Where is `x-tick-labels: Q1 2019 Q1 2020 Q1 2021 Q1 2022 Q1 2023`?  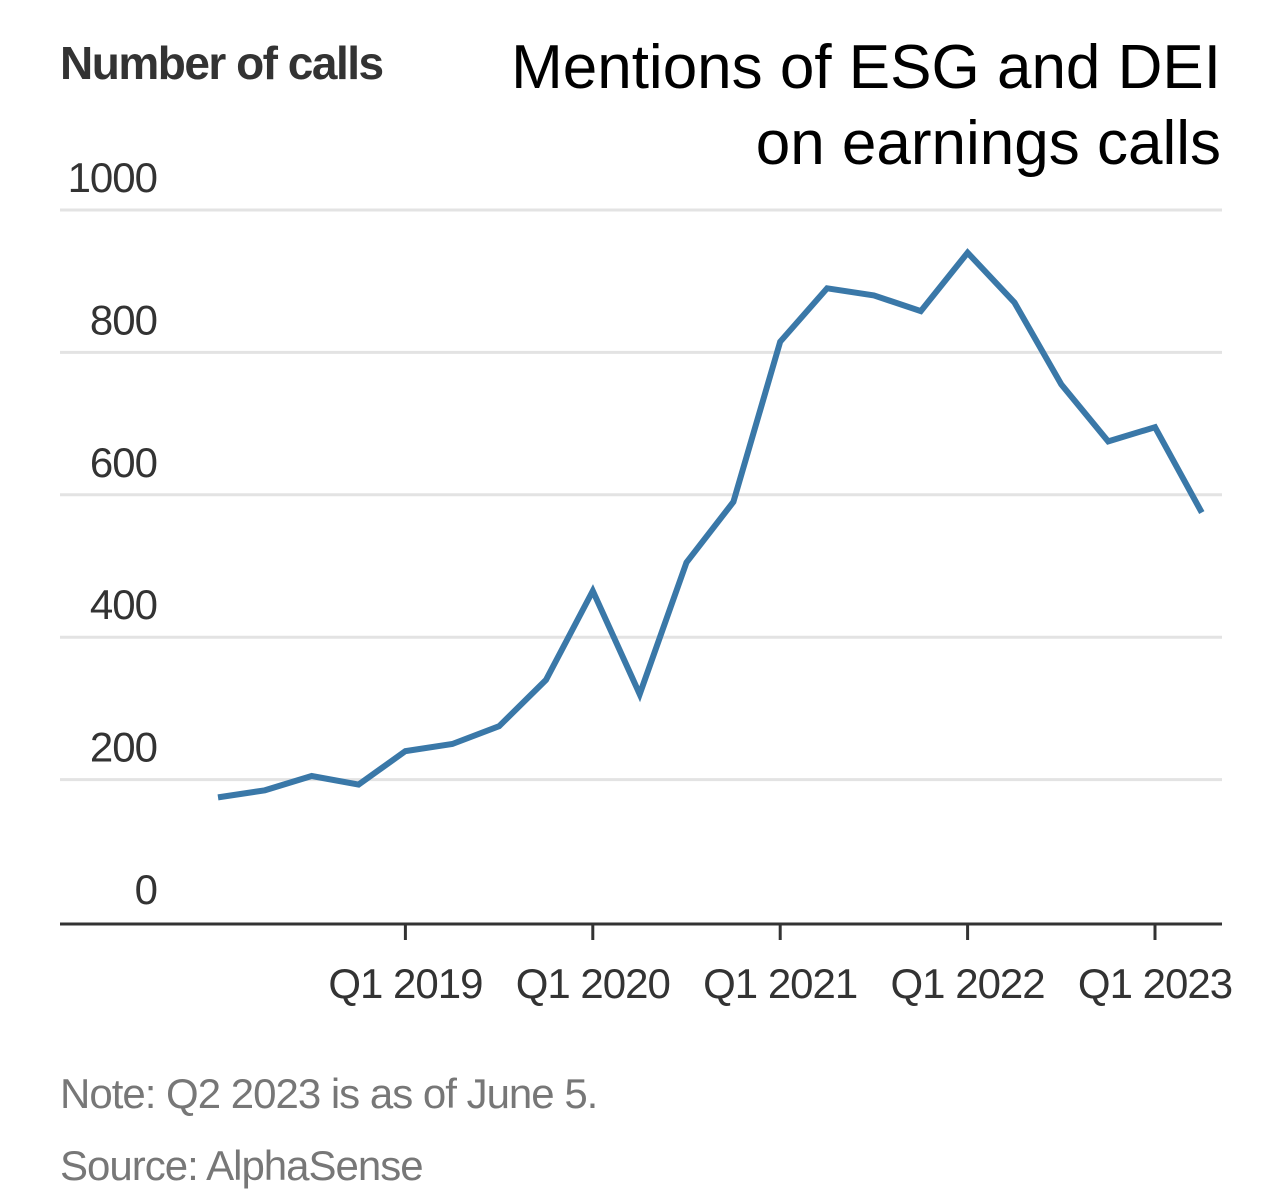
x-tick-labels: Q1 2019 Q1 2020 Q1 2021 Q1 2022 Q1 2023 is located at coordinates (780, 983).